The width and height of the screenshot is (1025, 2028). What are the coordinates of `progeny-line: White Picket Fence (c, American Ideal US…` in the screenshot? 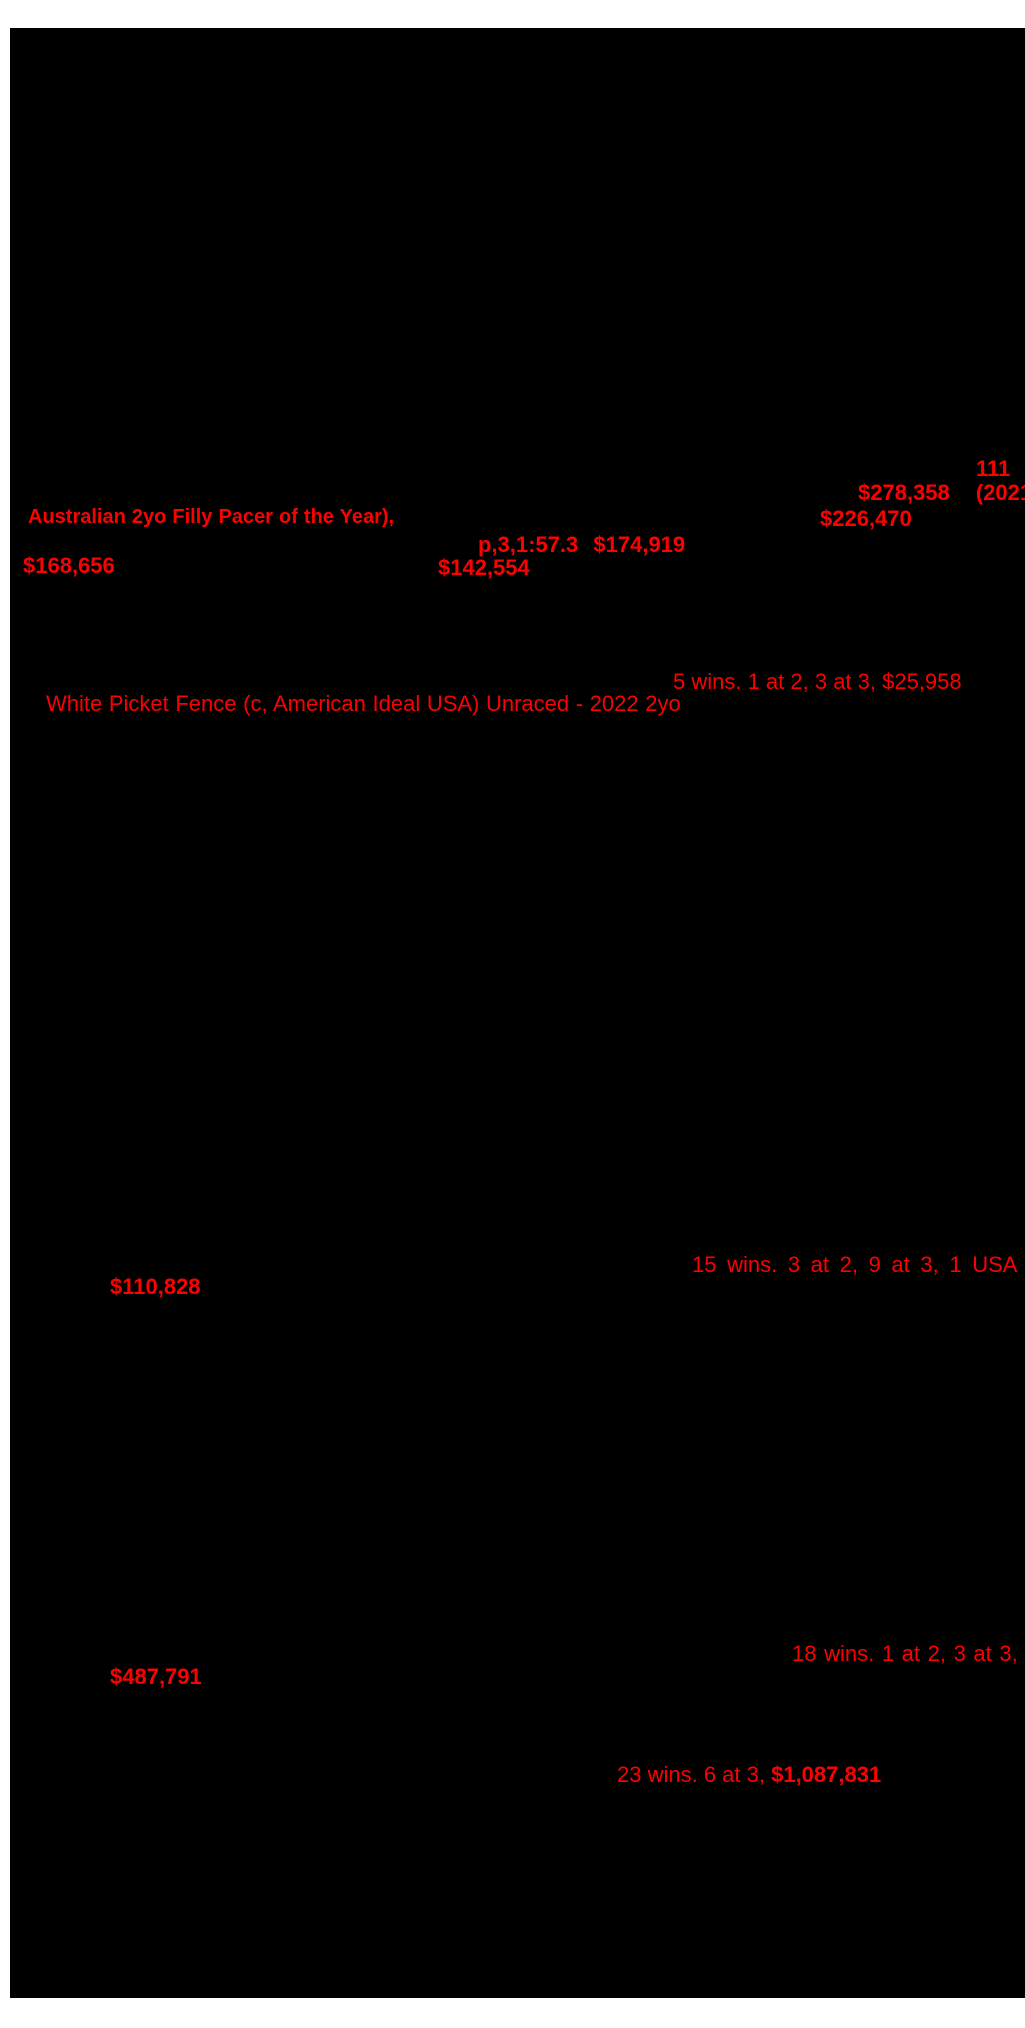 It's located at (363, 703).